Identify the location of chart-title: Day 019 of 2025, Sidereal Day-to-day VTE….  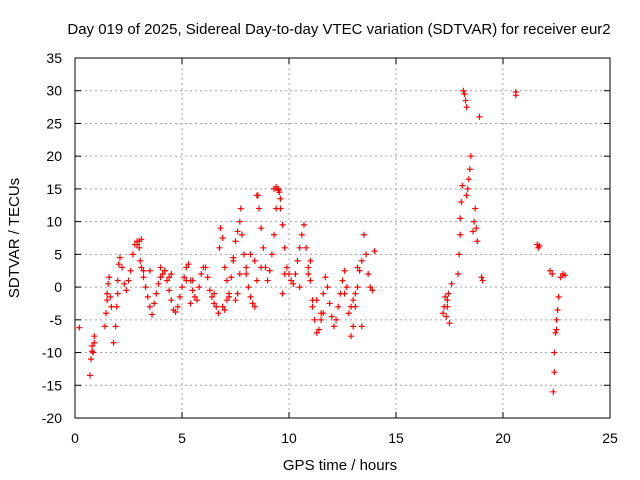
(338, 29).